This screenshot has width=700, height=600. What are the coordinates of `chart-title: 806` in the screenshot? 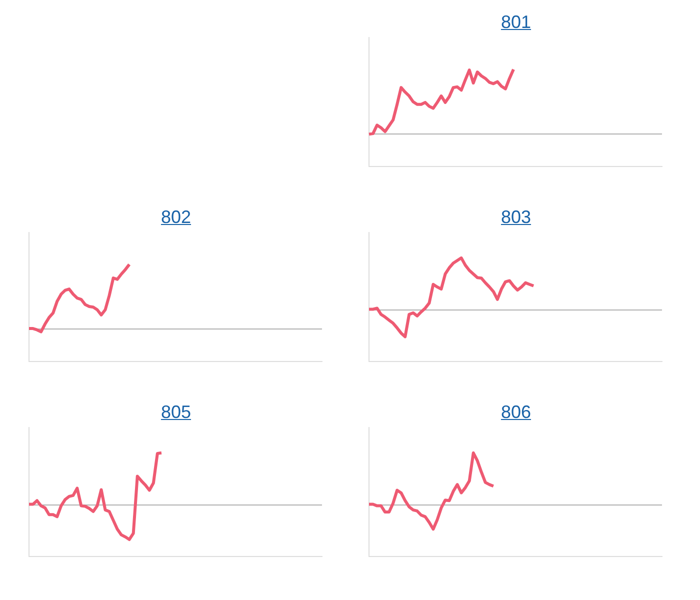 It's located at (516, 412).